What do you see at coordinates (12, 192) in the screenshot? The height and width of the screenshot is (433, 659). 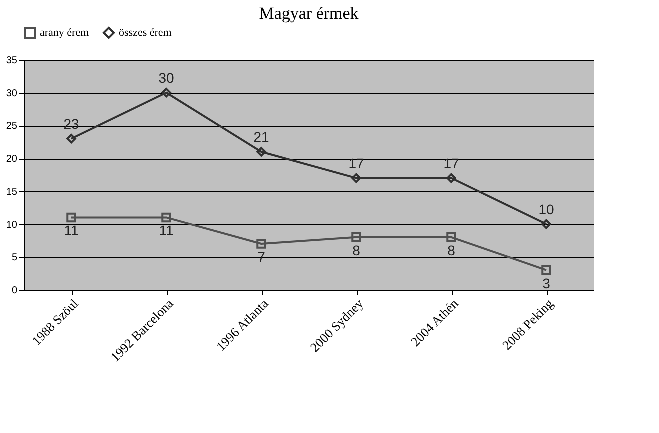 I see `y-tick-label: 15` at bounding box center [12, 192].